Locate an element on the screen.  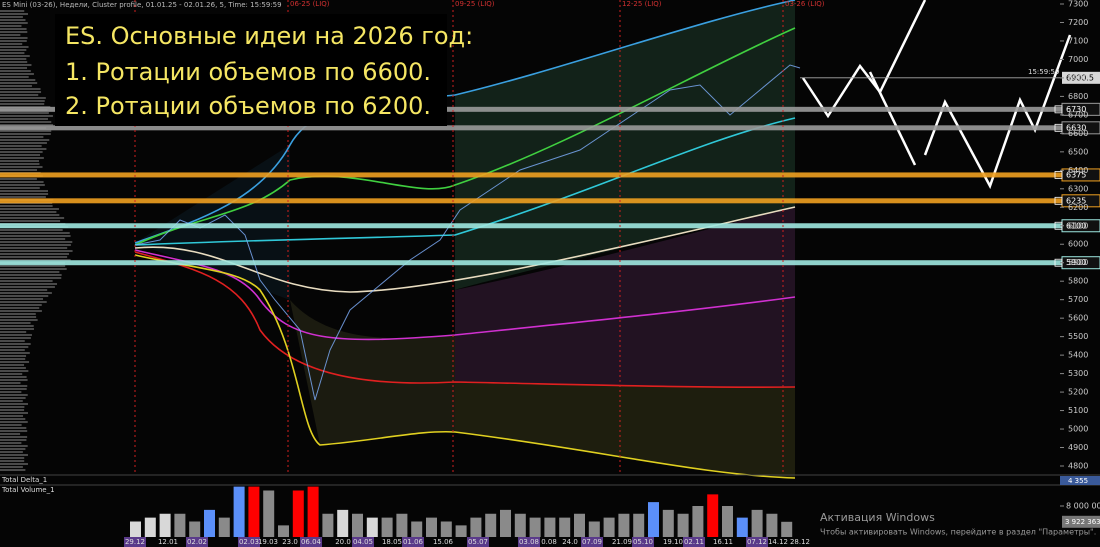
y-tick-label: 5100 is located at coordinates (1078, 410).